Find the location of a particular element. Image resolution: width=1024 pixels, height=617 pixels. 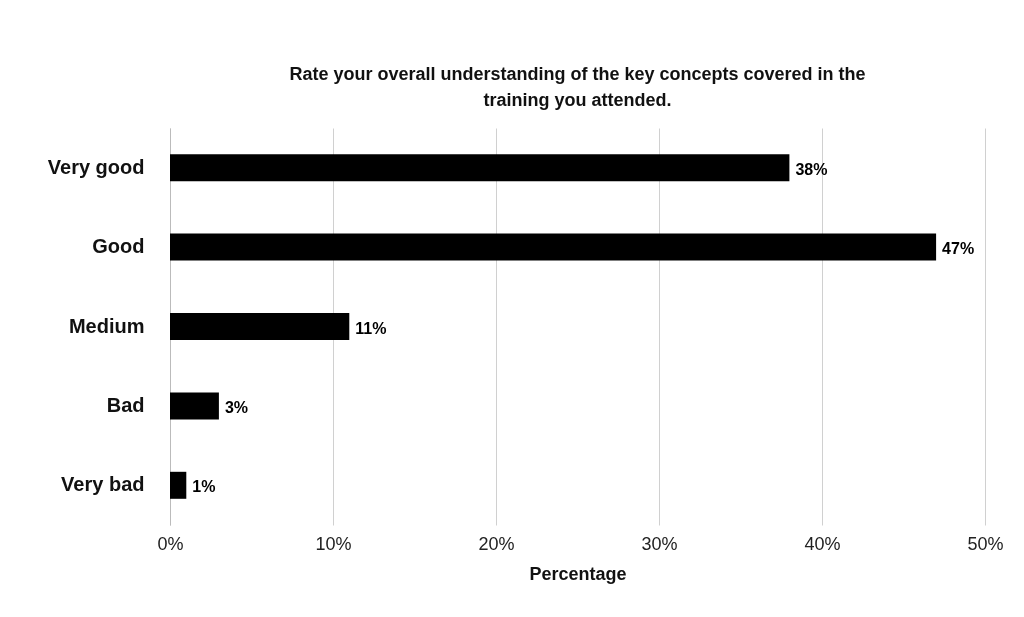

y-tick-label: Good is located at coordinates (118, 246).